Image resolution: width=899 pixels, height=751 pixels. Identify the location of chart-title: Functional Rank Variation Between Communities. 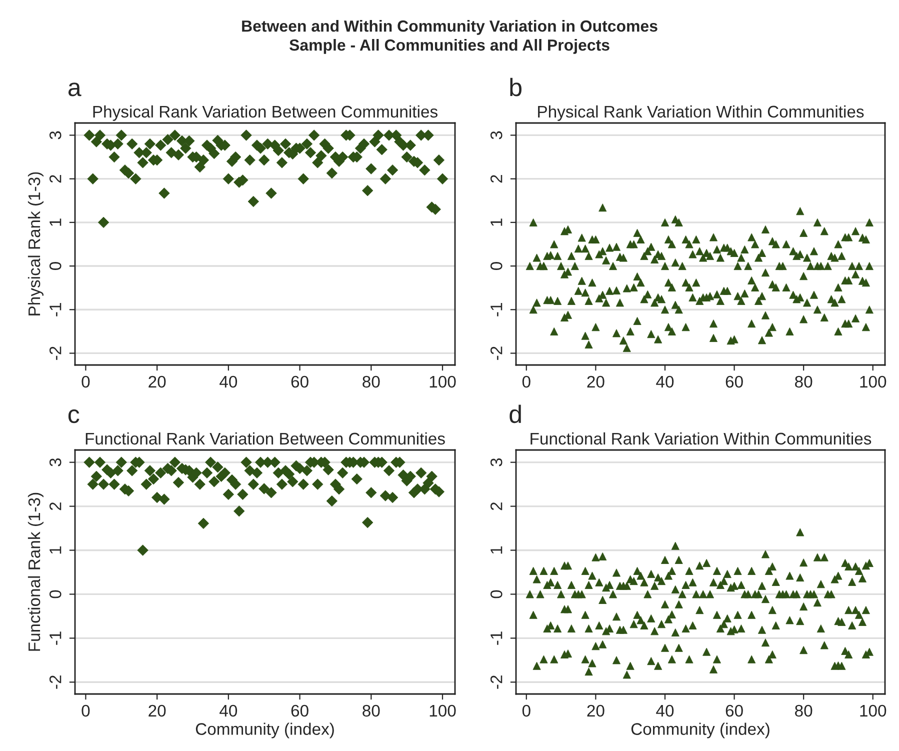
(265, 438).